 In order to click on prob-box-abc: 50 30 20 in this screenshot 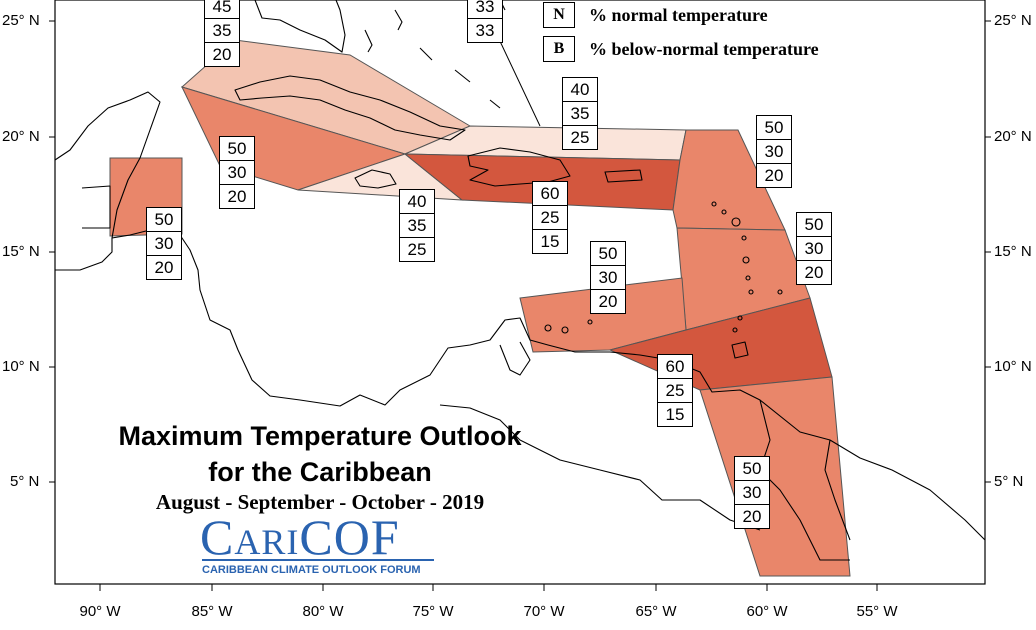, I will do `click(608, 277)`.